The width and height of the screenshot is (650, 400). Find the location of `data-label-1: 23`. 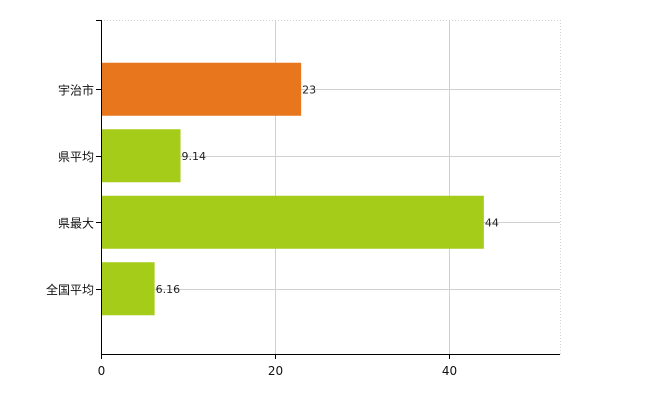

data-label-1: 23 is located at coordinates (309, 89).